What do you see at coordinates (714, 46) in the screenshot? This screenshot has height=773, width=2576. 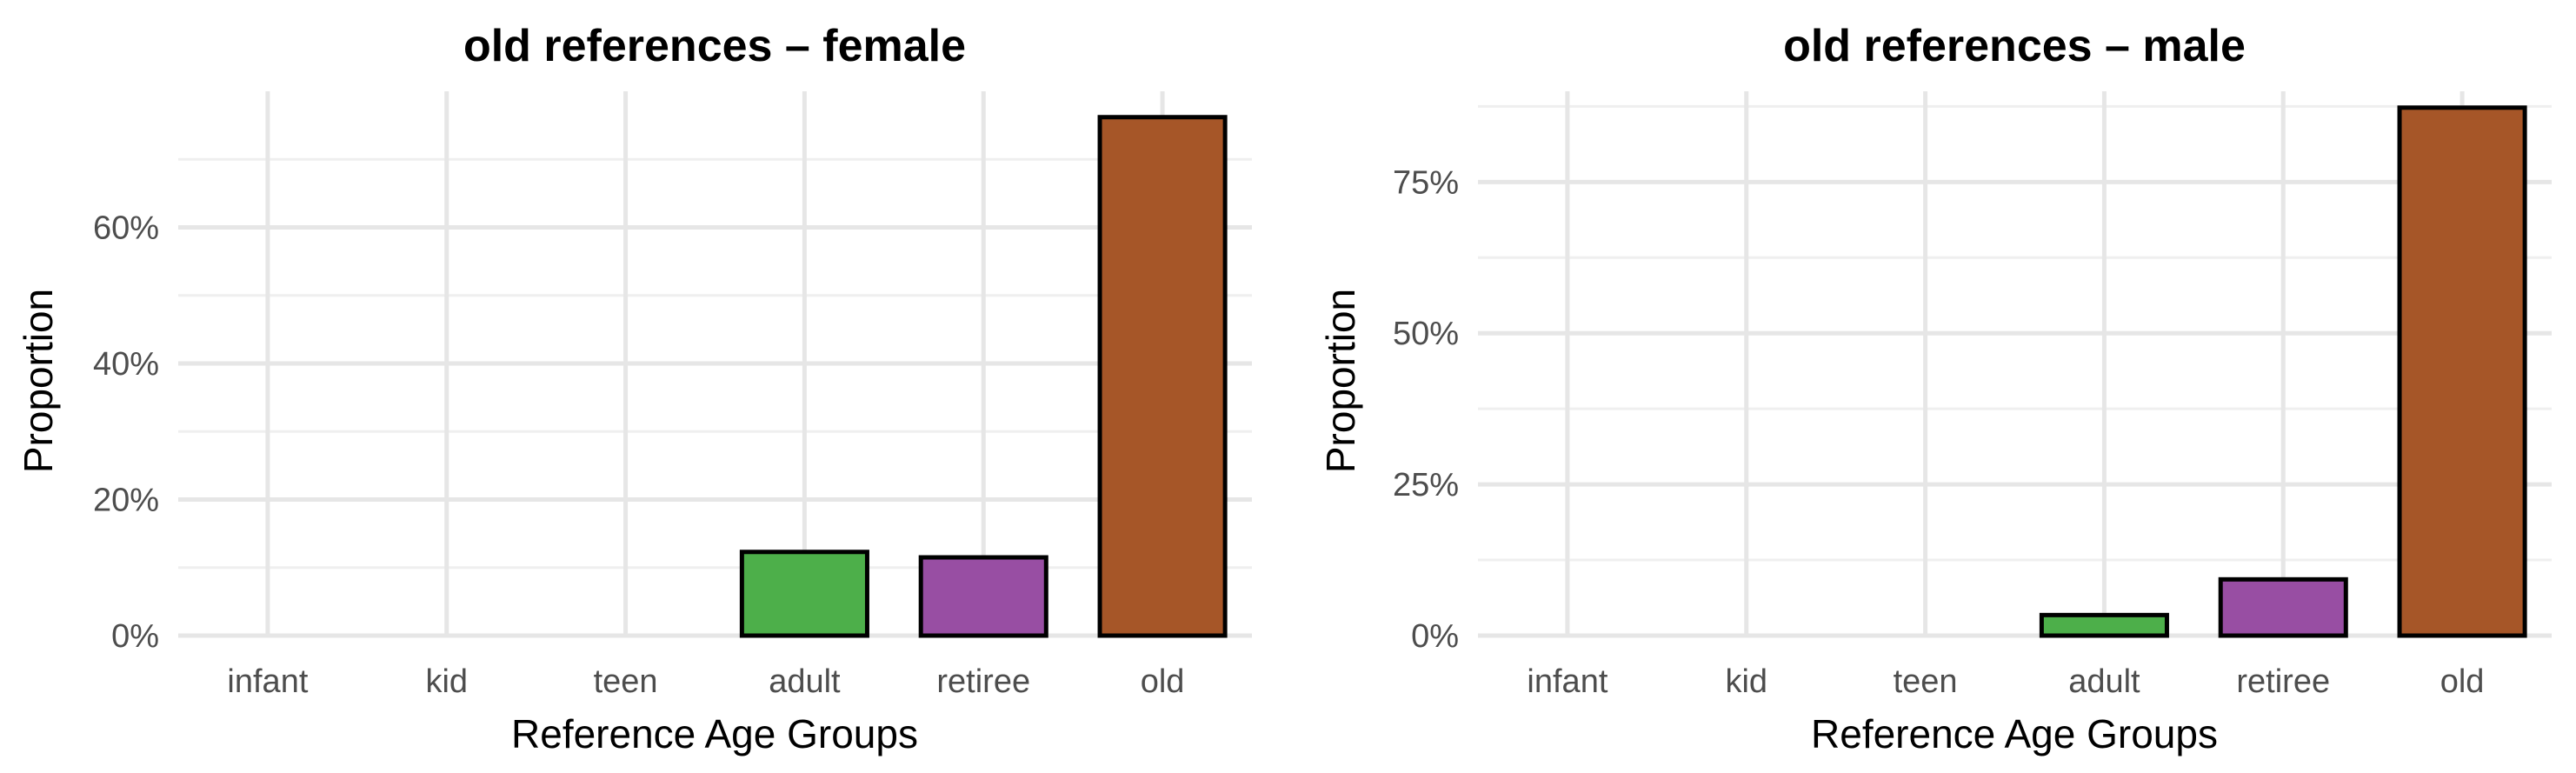 I see `chart-title: old references – female` at bounding box center [714, 46].